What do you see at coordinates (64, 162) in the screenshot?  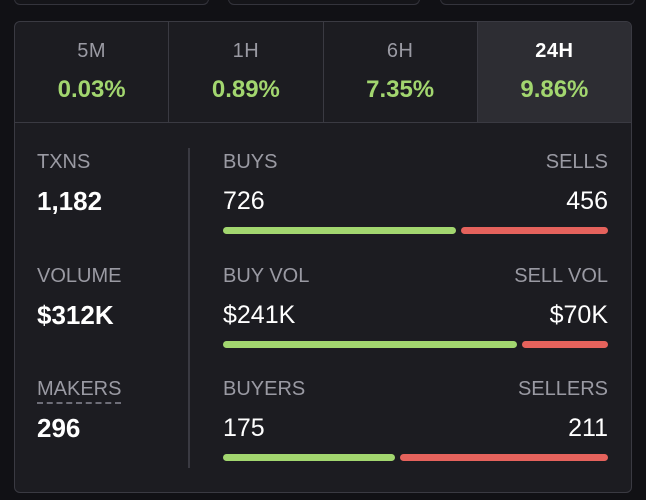 I see `txns-label: TXNS` at bounding box center [64, 162].